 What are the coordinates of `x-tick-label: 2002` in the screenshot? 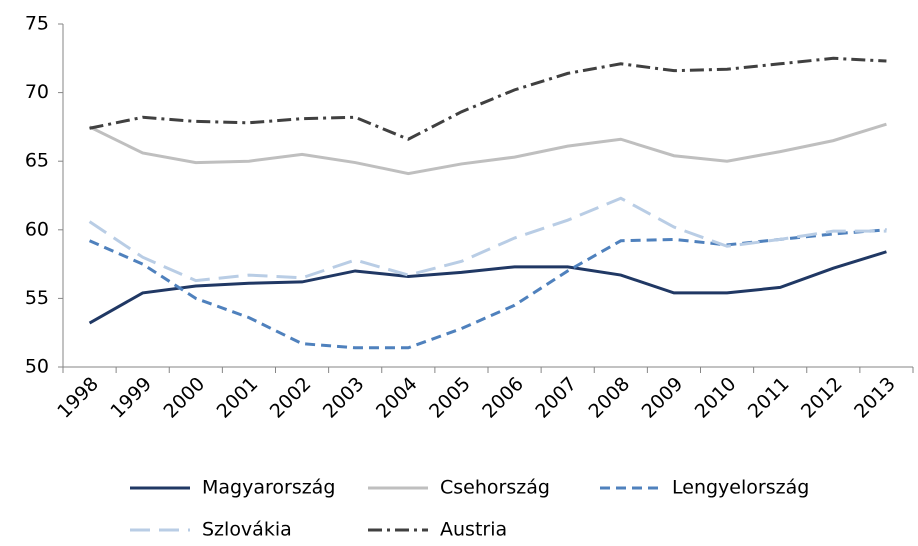 It's located at (291, 398).